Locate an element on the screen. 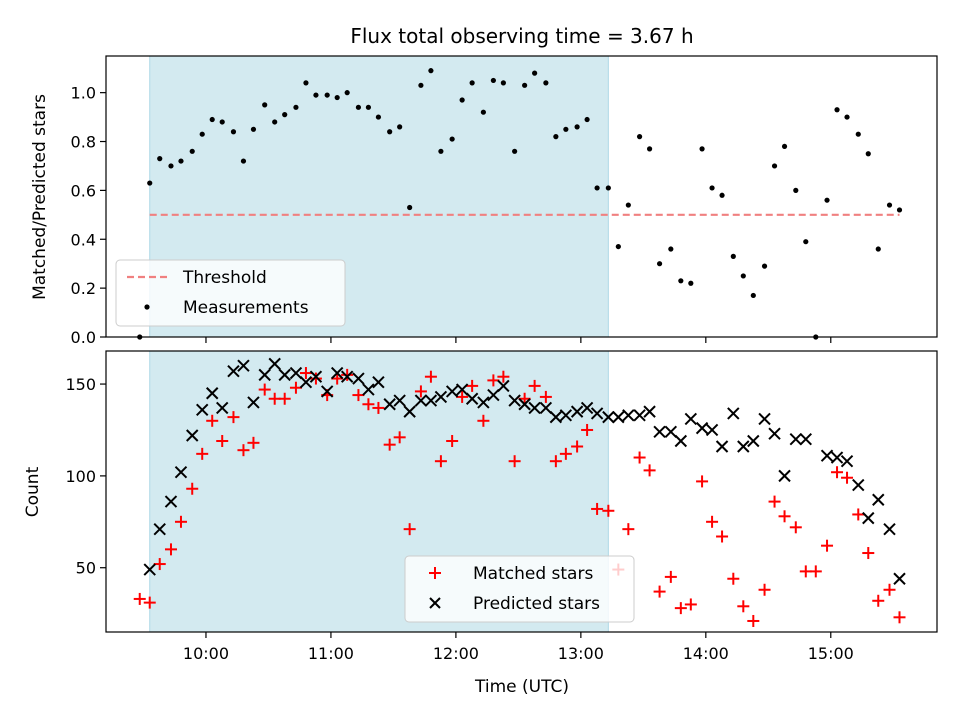 Image resolution: width=960 pixels, height=720 pixels. legend-measurements-swatch is located at coordinates (147, 307).